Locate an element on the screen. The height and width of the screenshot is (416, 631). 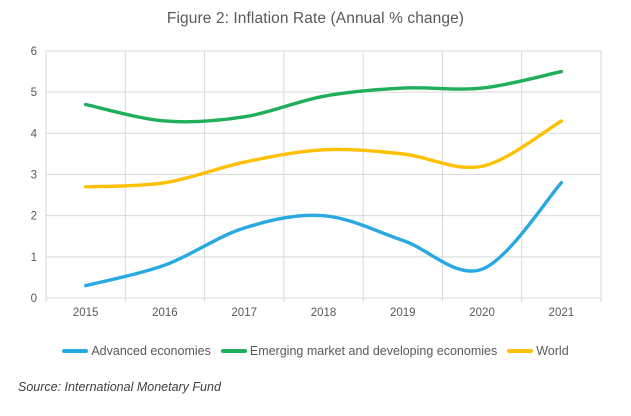
source-note: Source: International Monetary Fund is located at coordinates (119, 387).